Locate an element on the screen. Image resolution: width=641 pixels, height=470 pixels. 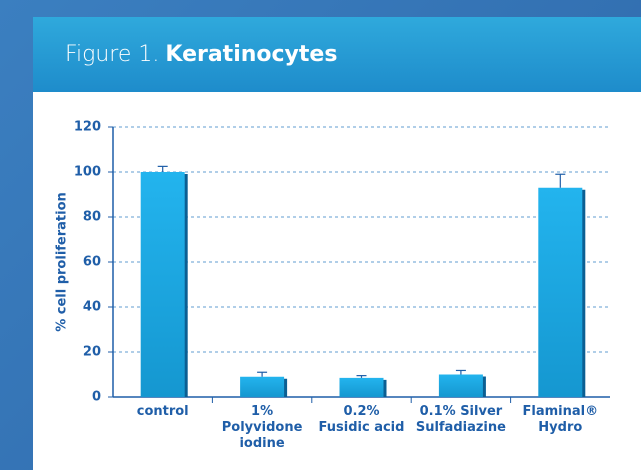
y-axis-label: % cell proliferation is located at coordinates (62, 262).